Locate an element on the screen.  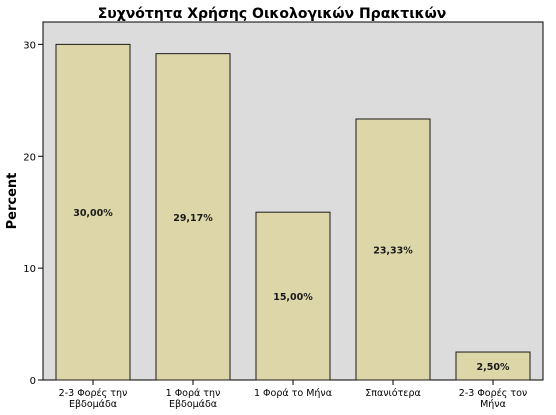
bar-data-label: 30,00% is located at coordinates (93, 213).